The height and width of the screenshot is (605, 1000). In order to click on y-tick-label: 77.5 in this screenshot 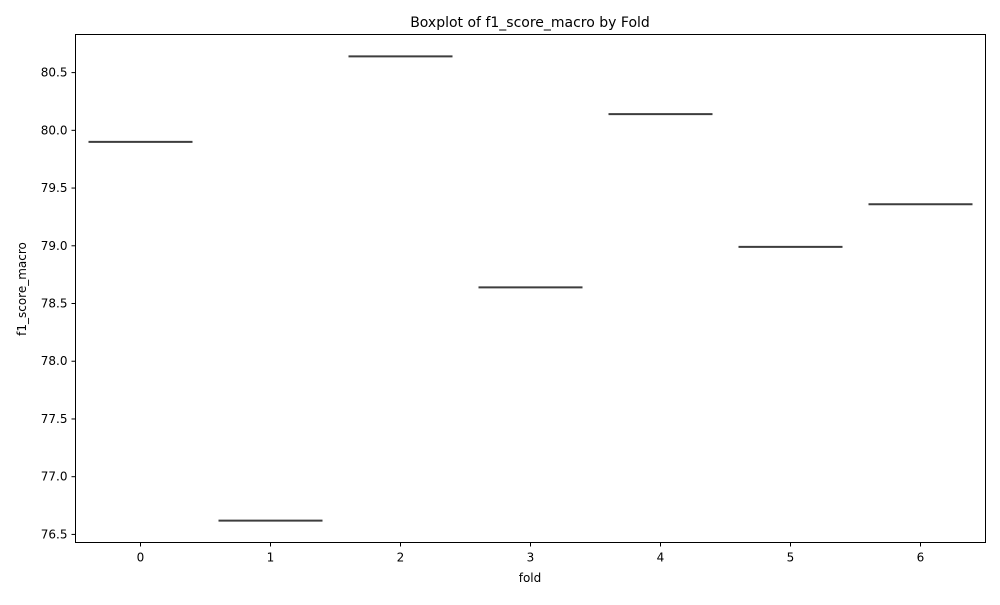, I will do `click(54, 419)`.